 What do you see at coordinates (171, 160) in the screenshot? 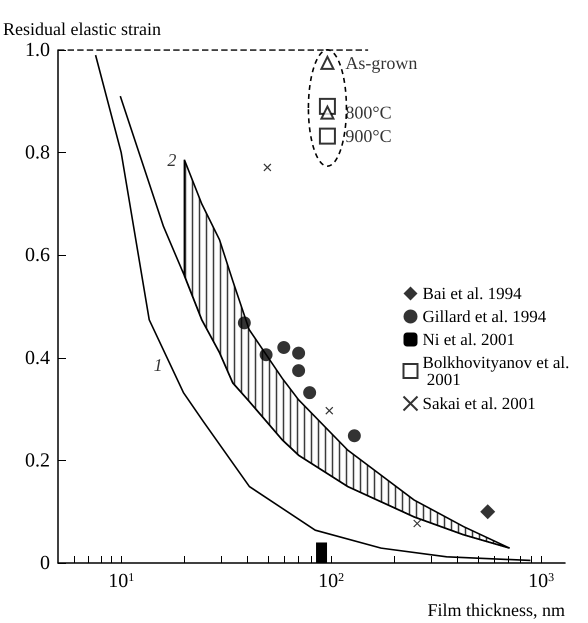
I see `annotation: 2` at bounding box center [171, 160].